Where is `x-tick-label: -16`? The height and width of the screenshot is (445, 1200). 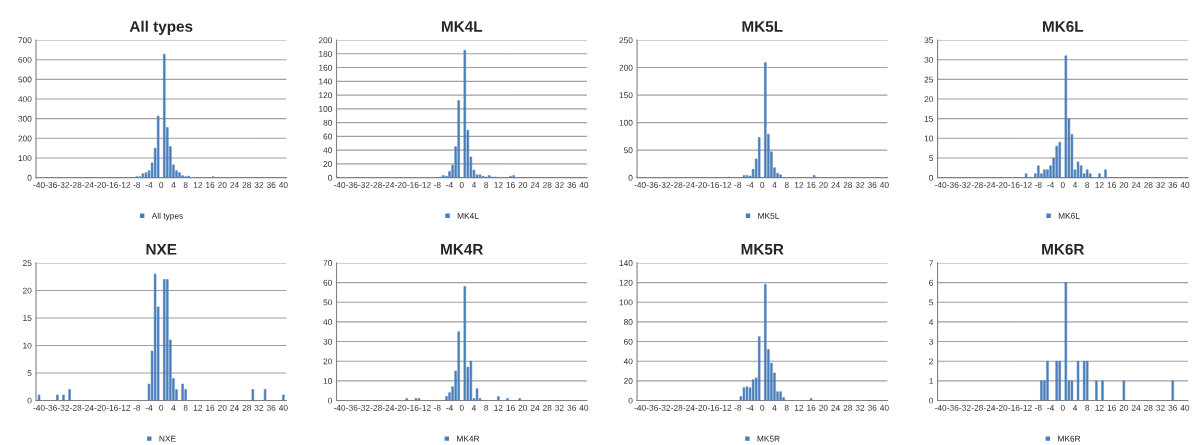 x-tick-label: -16 is located at coordinates (112, 185).